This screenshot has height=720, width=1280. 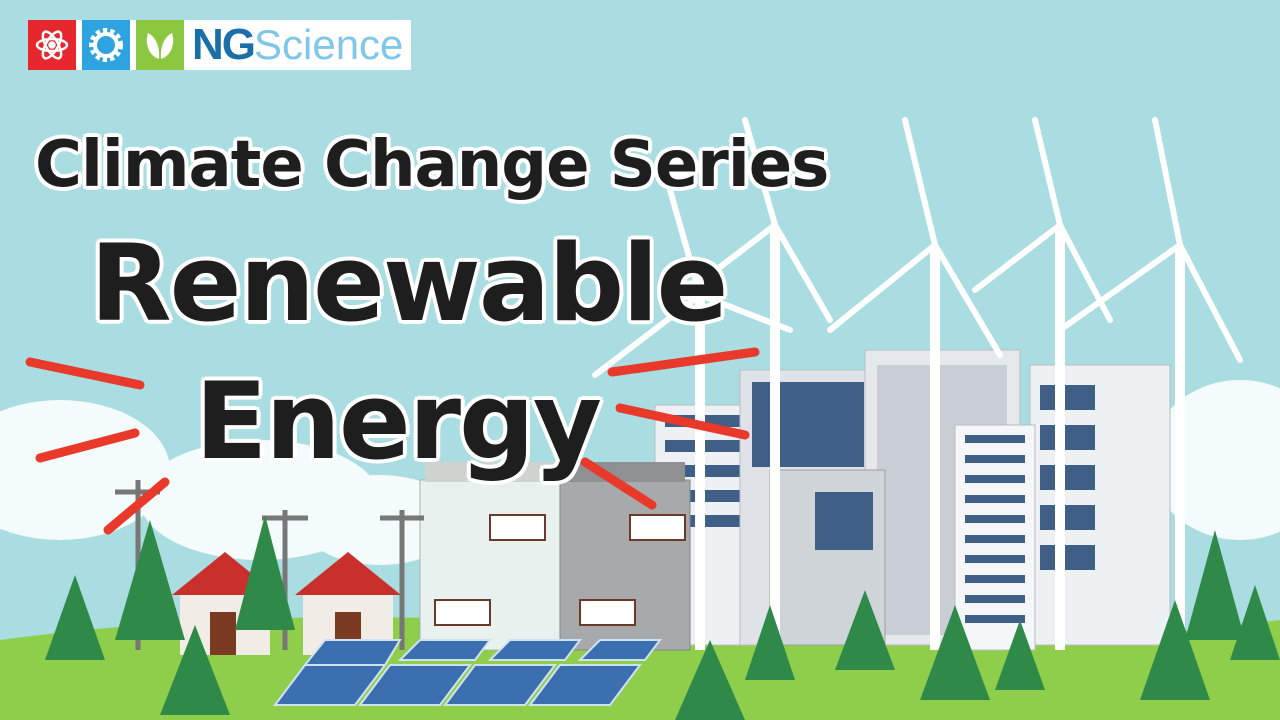 I want to click on accent-strokes, so click(x=392, y=441).